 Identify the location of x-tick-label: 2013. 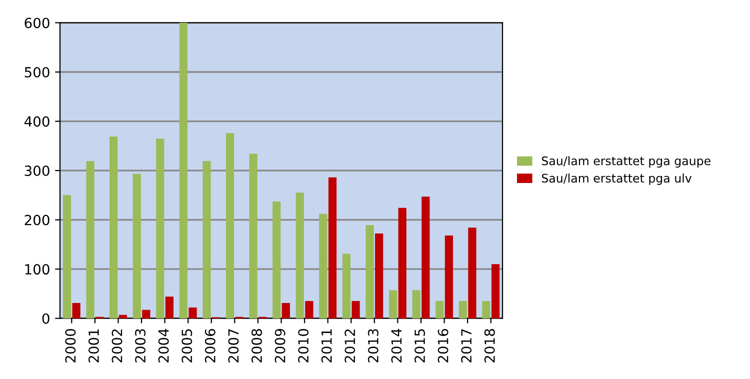
(373, 345).